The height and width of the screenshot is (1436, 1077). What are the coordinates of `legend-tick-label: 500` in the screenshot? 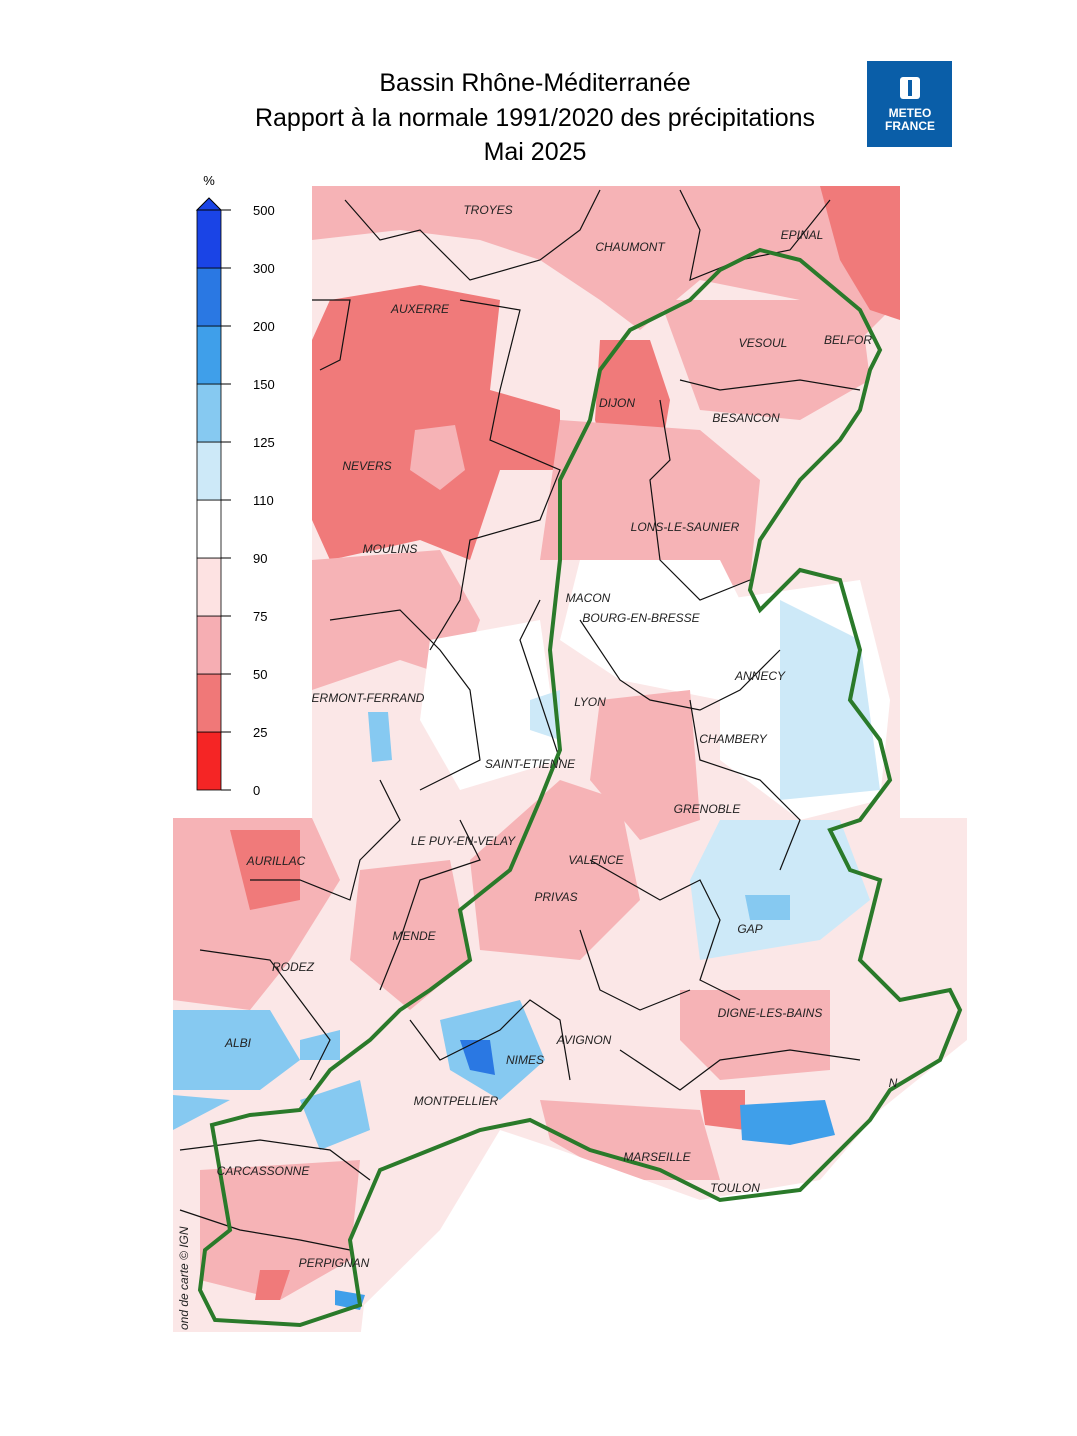 It's located at (264, 210).